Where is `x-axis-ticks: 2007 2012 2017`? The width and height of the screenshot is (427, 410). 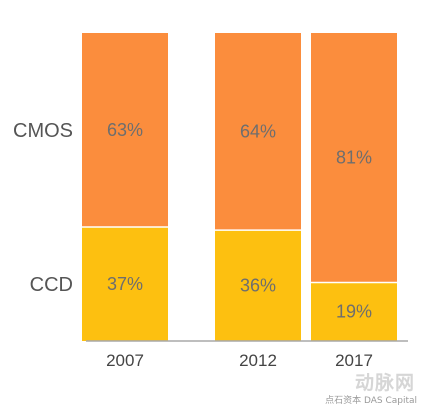
x-axis-ticks: 2007 2012 2017 is located at coordinates (239, 360).